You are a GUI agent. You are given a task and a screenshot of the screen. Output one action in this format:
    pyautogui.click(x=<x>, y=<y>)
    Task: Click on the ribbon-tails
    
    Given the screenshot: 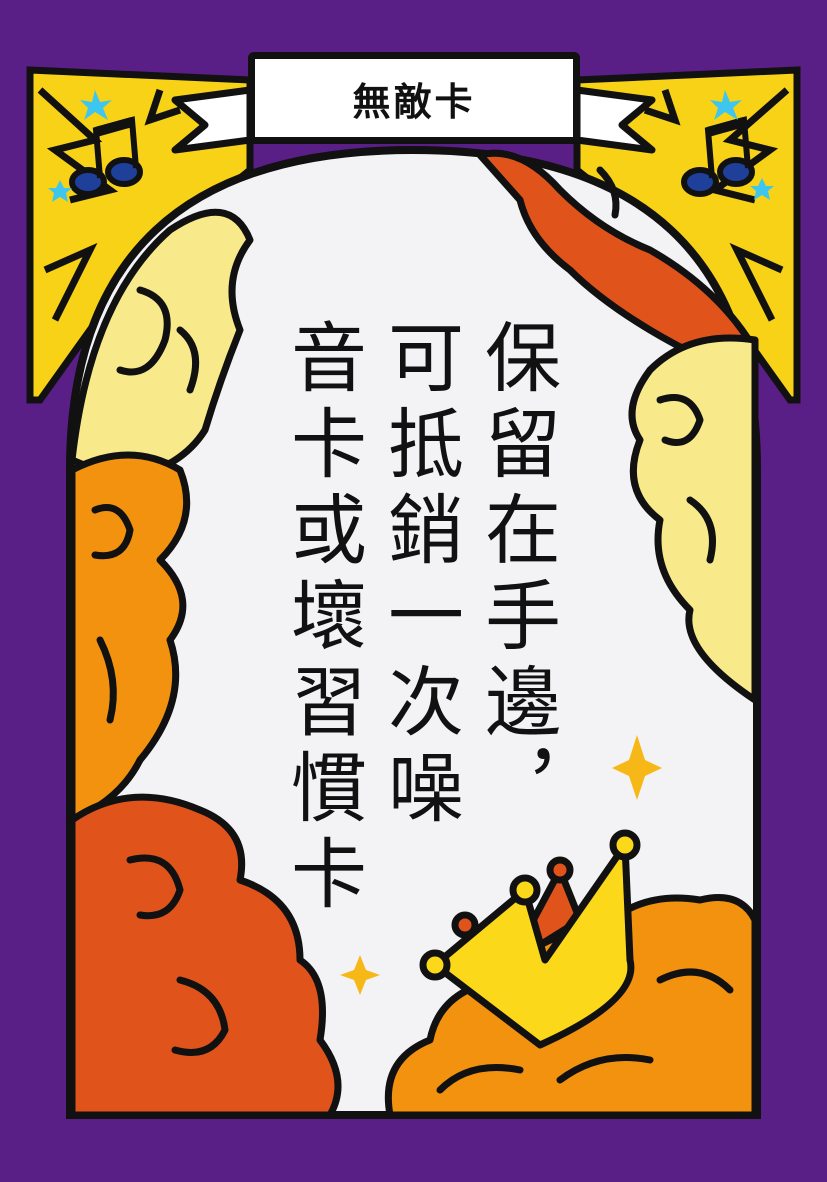 What is the action you would take?
    pyautogui.click(x=413, y=120)
    